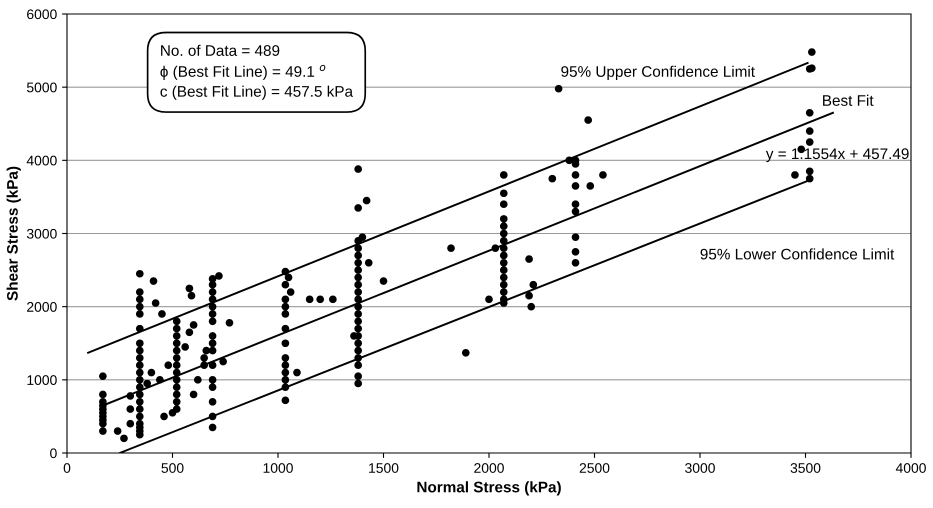 The height and width of the screenshot is (508, 933). I want to click on y-tick-label: 6000, so click(42, 14).